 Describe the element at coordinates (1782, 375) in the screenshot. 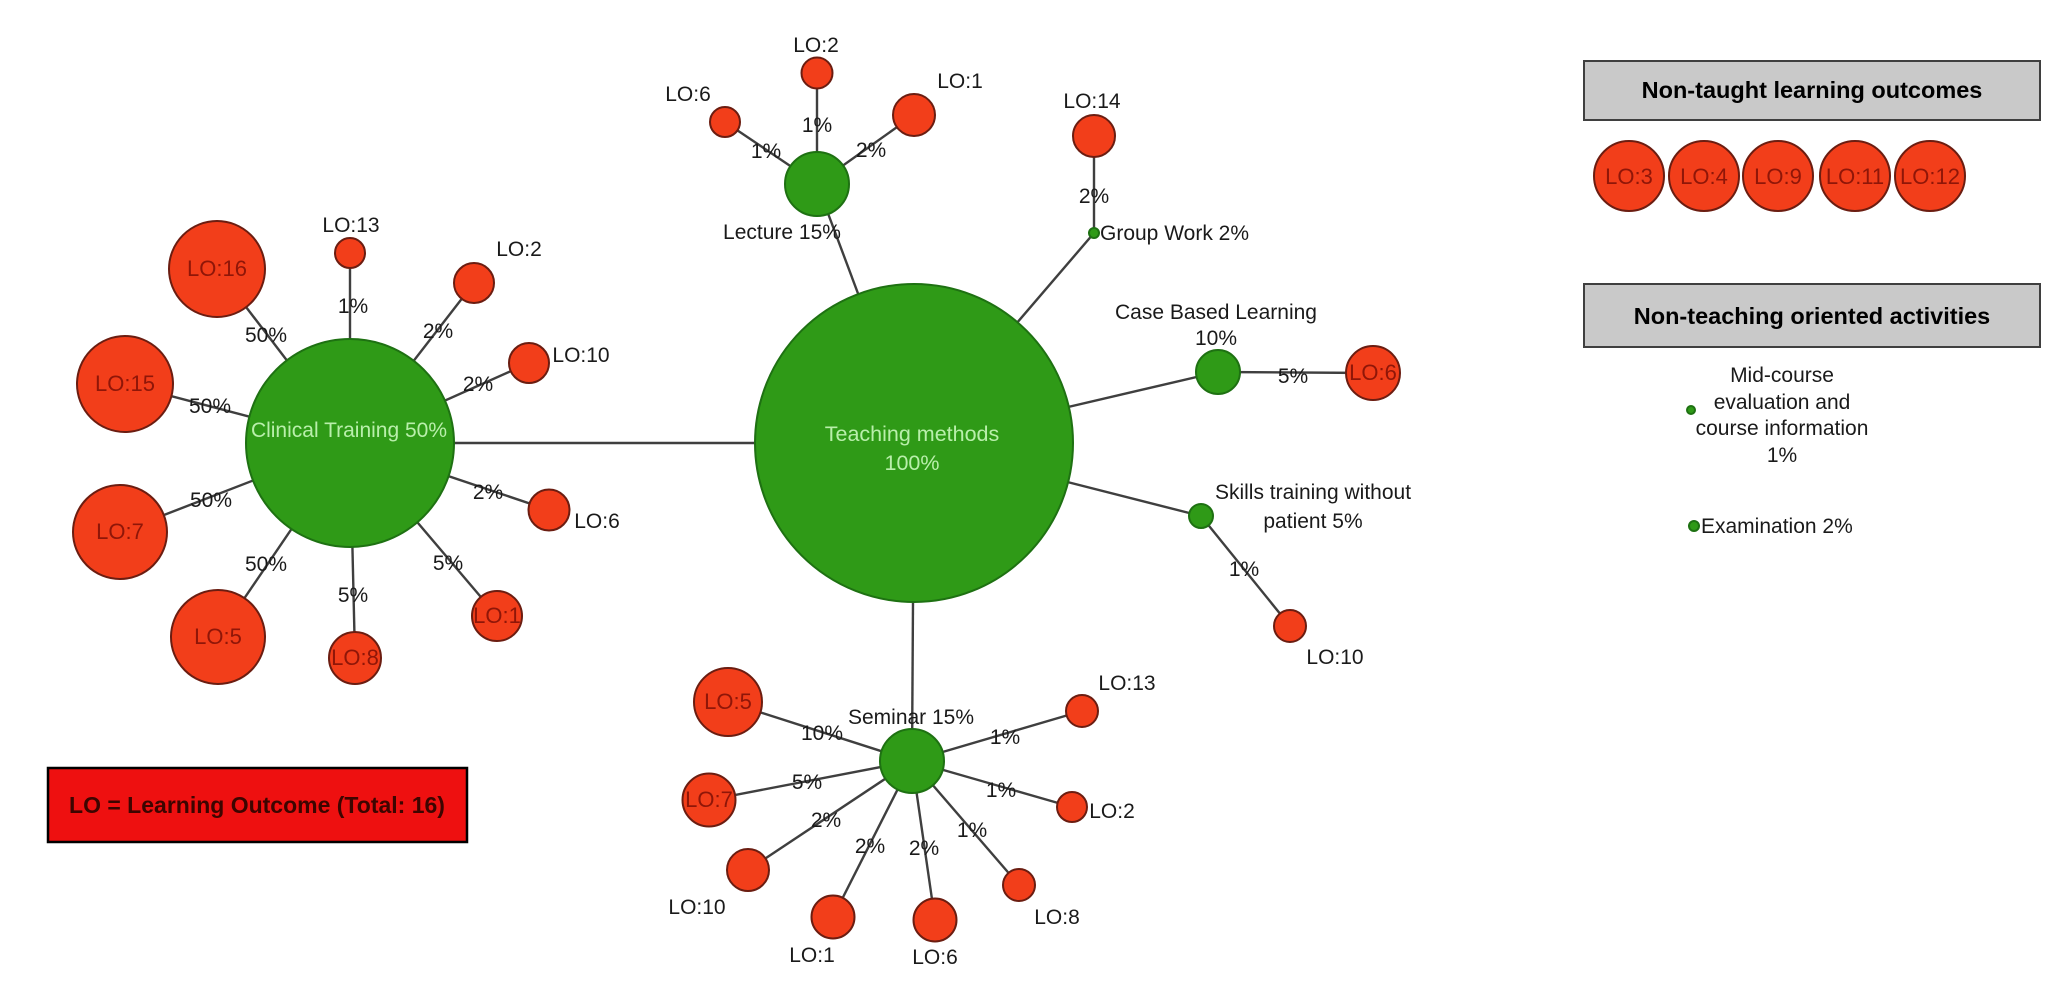

I see `svg-text: Mid-course` at that location.